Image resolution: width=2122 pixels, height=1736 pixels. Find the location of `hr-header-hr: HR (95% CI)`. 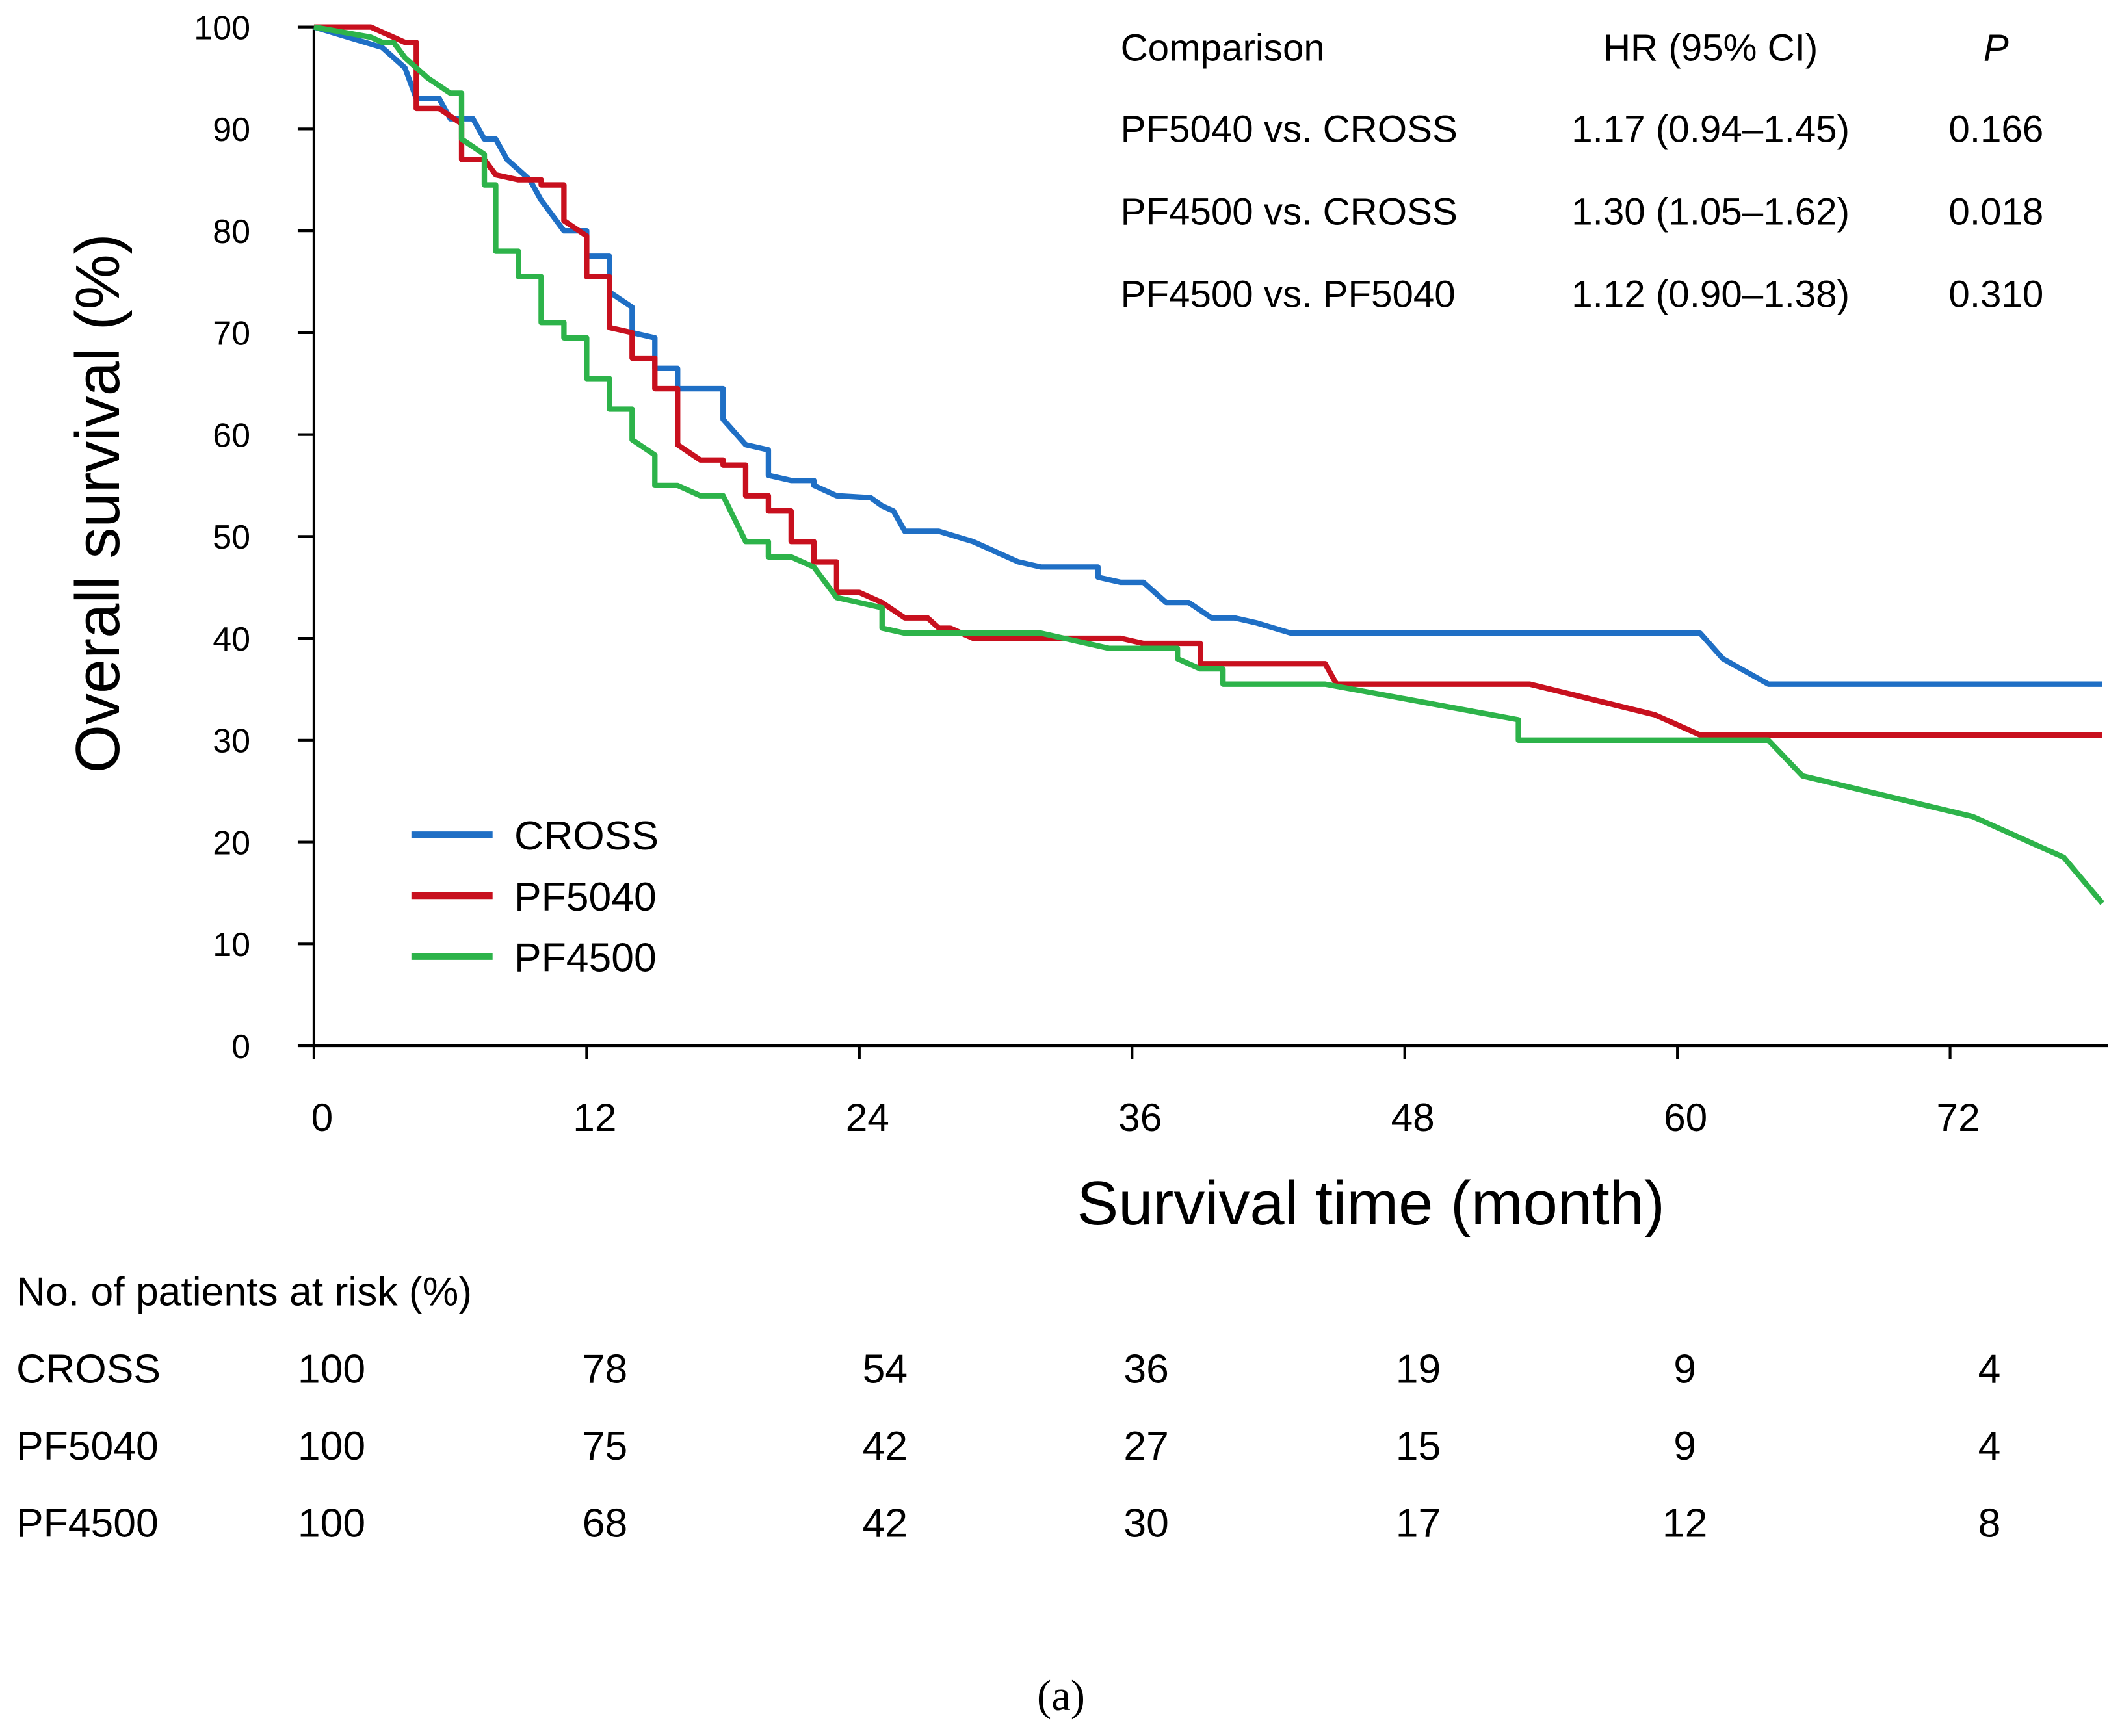

hr-header-hr: HR (95% CI) is located at coordinates (1710, 48).